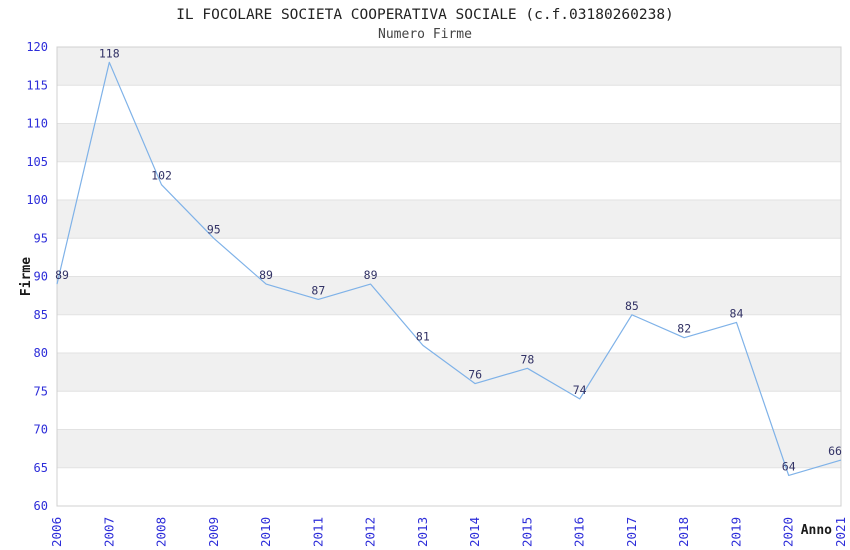  Describe the element at coordinates (161, 532) in the screenshot. I see `x-axis-tick-label: 2008` at that location.